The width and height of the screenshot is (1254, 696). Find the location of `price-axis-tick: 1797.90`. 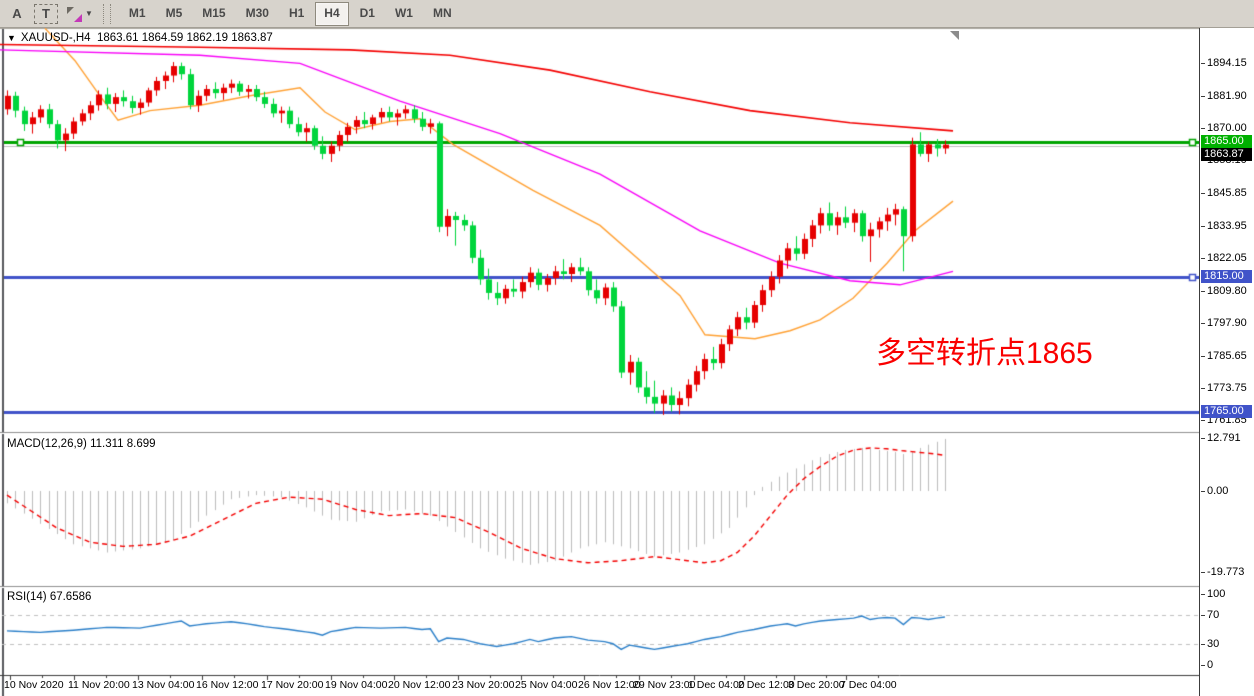

price-axis-tick: 1797.90 is located at coordinates (1224, 322).